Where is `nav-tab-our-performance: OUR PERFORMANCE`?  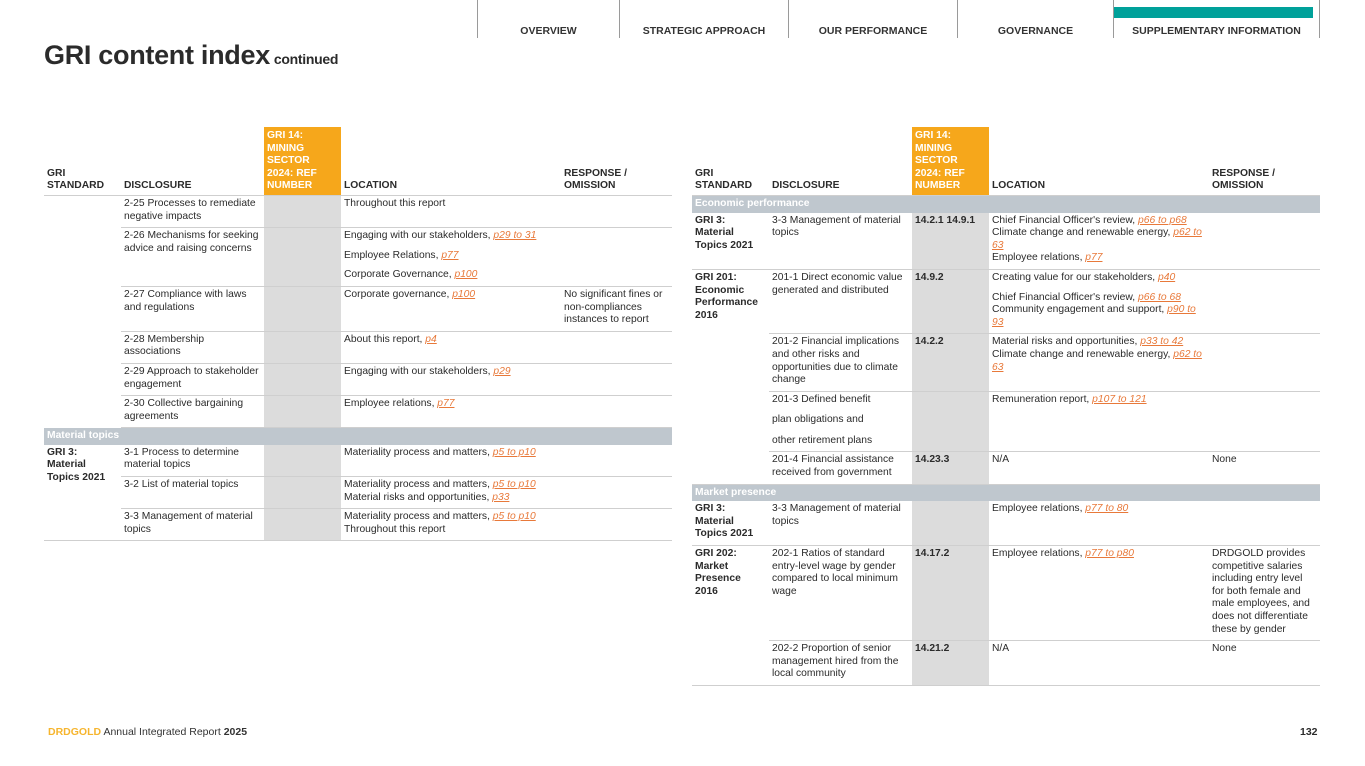
nav-tab-our-performance: OUR PERFORMANCE is located at coordinates (872, 19).